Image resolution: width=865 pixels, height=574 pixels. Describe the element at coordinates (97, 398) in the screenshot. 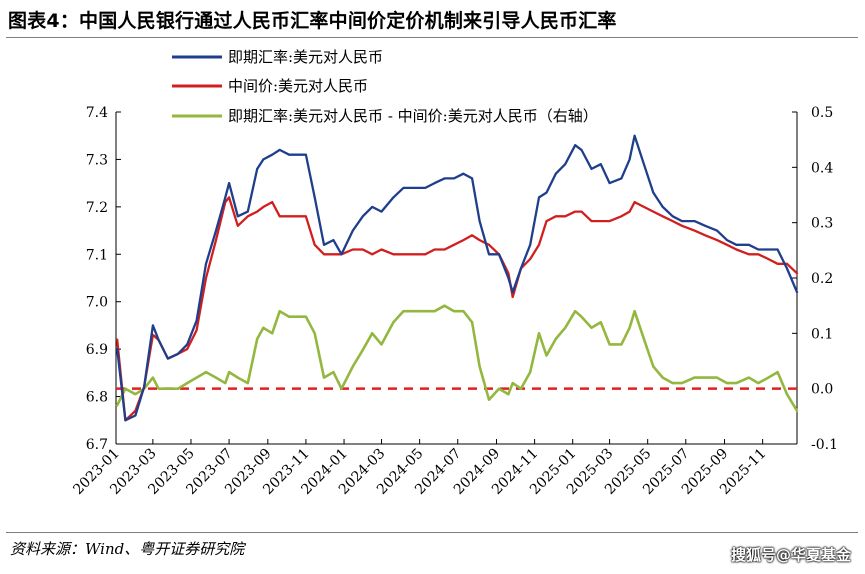

I see `left-tick-label: 6.8` at that location.